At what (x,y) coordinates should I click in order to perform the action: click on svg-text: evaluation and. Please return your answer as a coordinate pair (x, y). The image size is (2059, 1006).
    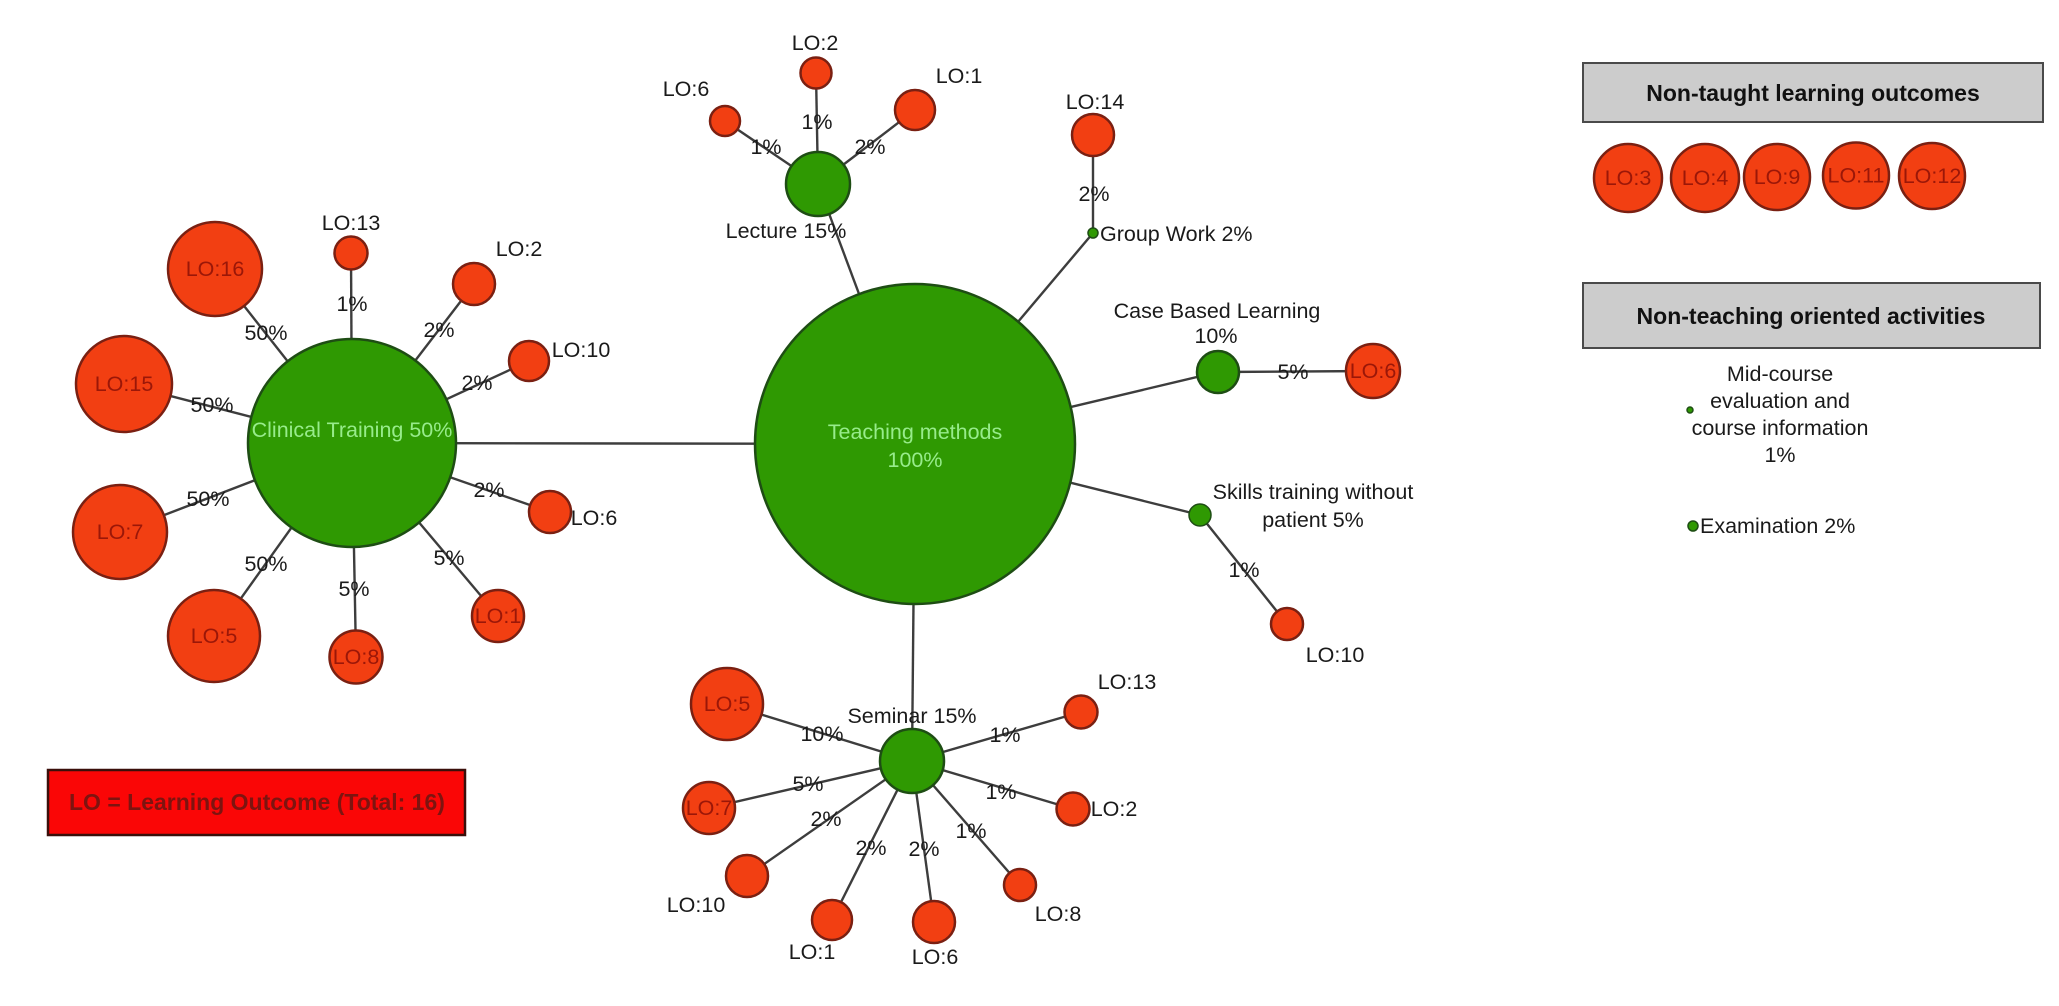
    Looking at the image, I should click on (1780, 401).